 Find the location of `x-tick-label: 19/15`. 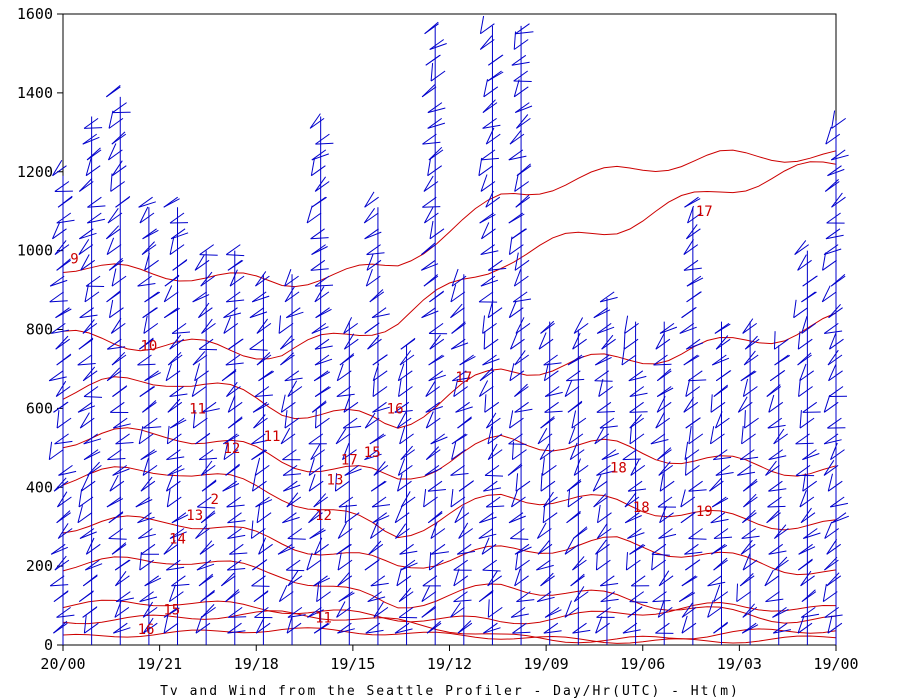

x-tick-label: 19/15 is located at coordinates (352, 664).